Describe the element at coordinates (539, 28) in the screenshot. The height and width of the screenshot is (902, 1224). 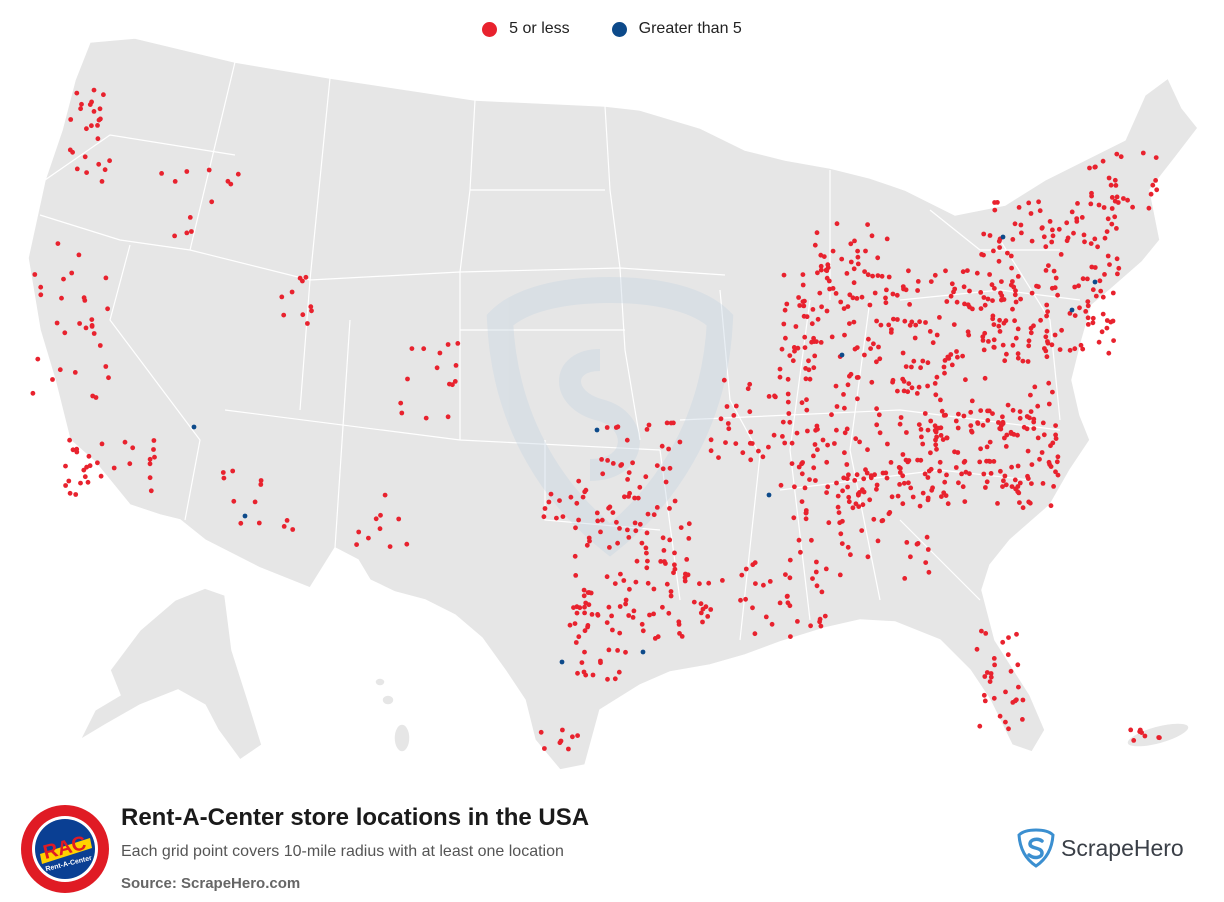
I see `legend-label-low: 5 or less` at that location.